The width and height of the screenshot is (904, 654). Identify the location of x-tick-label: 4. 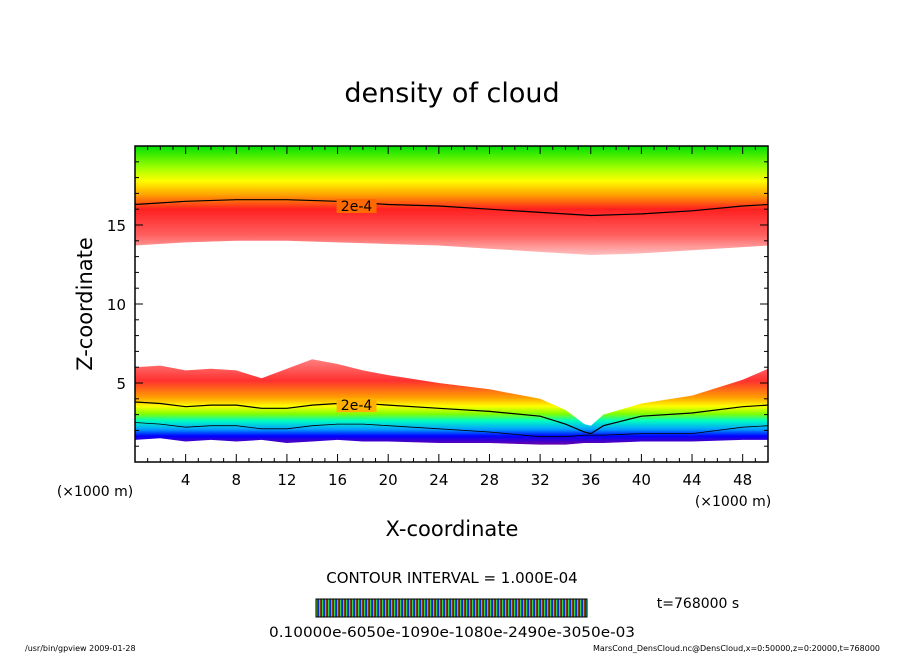
(186, 480).